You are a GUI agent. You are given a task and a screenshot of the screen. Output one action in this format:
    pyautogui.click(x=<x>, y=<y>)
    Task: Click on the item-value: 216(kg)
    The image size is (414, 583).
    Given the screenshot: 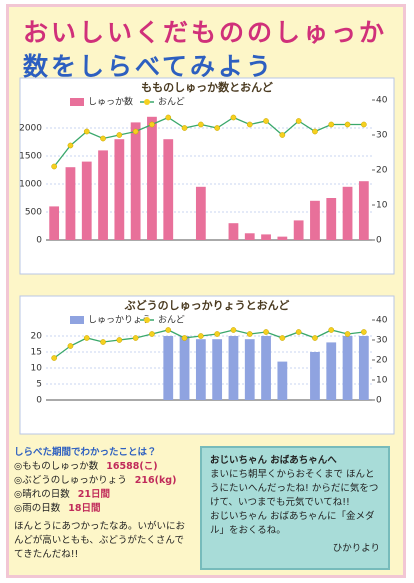 What is the action you would take?
    pyautogui.click(x=155, y=480)
    